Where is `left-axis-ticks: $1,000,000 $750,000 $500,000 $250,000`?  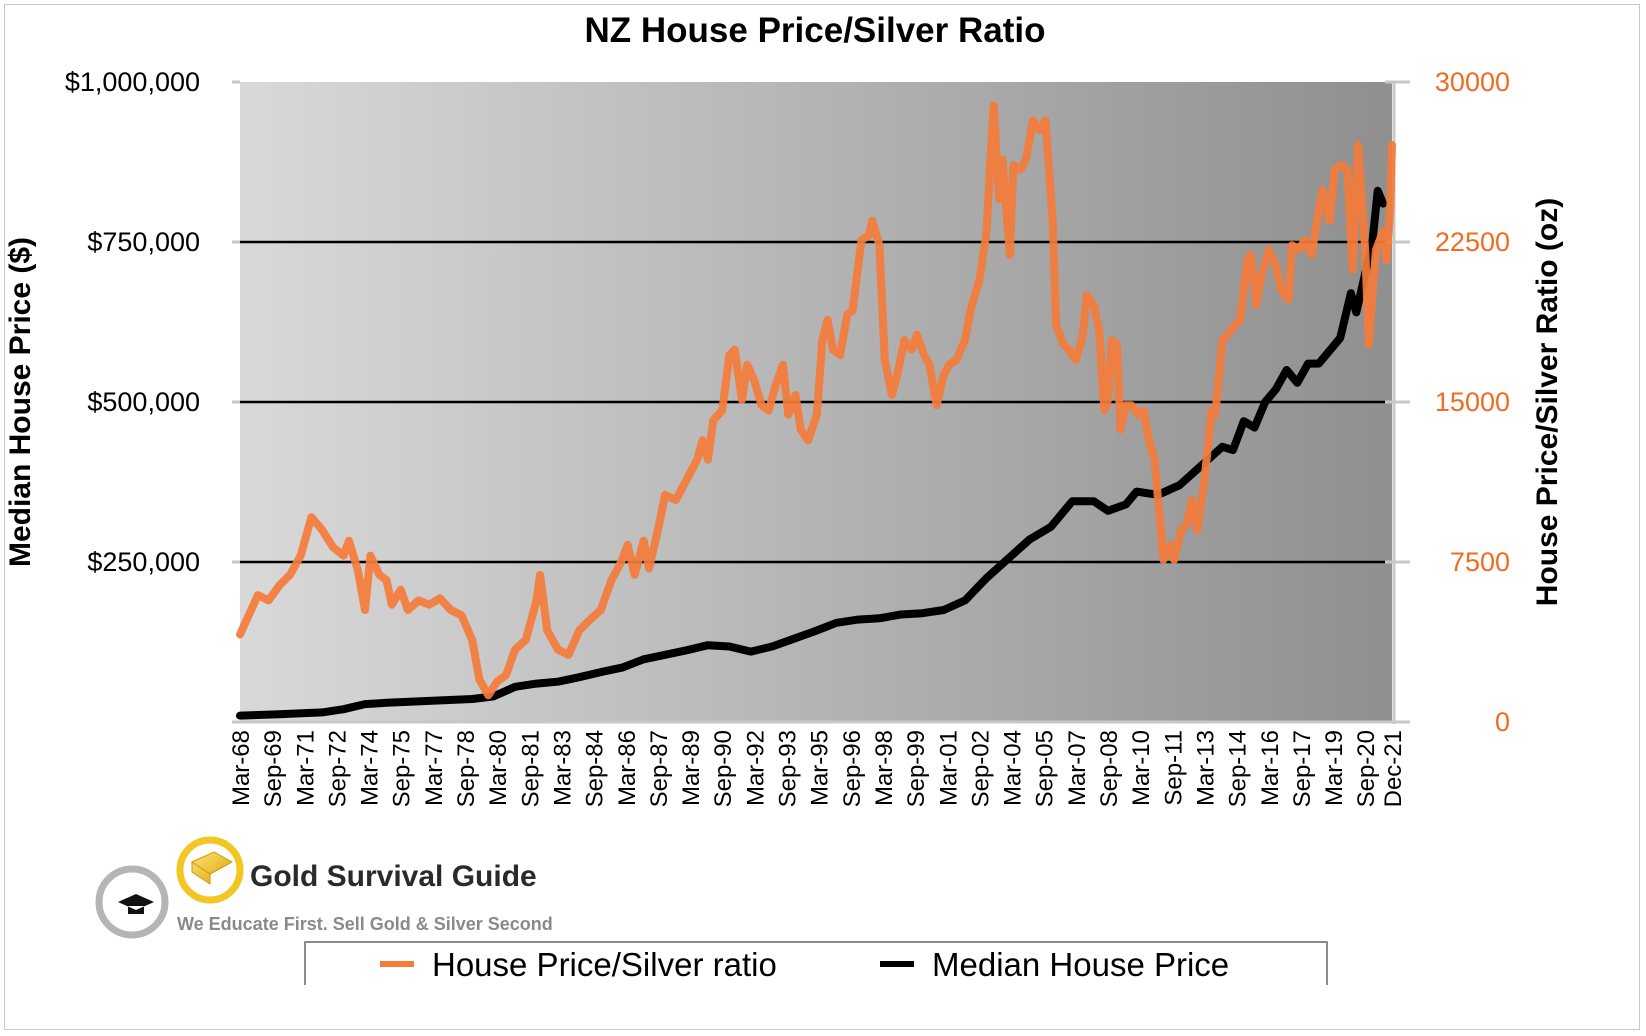 left-axis-ticks: $1,000,000 $750,000 $500,000 $250,000 is located at coordinates (132, 322).